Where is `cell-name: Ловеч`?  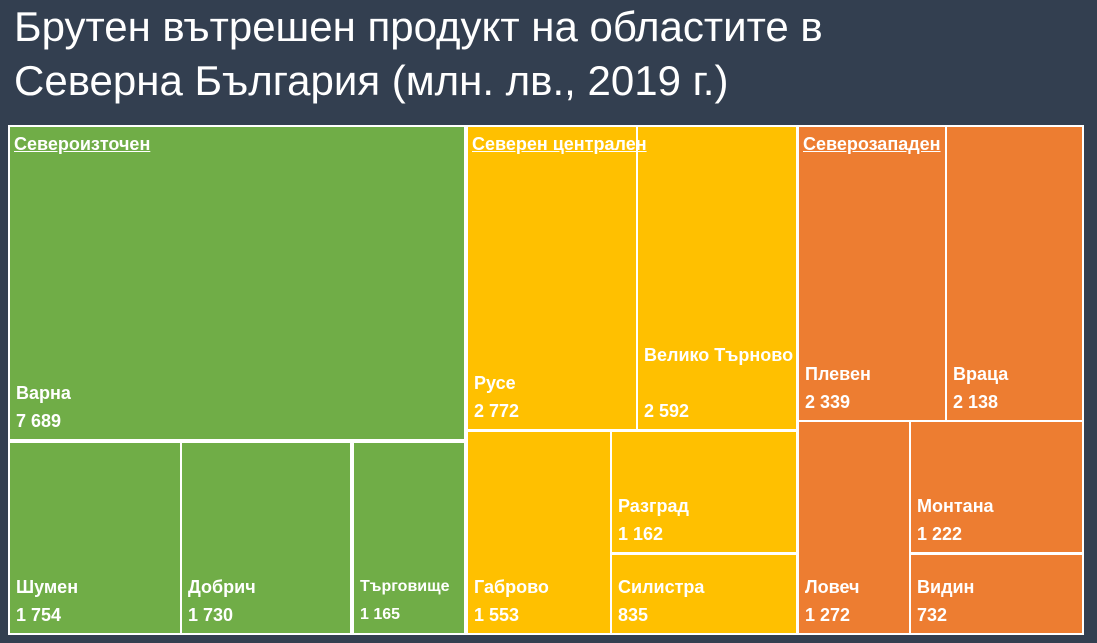 cell-name: Ловеч is located at coordinates (832, 587).